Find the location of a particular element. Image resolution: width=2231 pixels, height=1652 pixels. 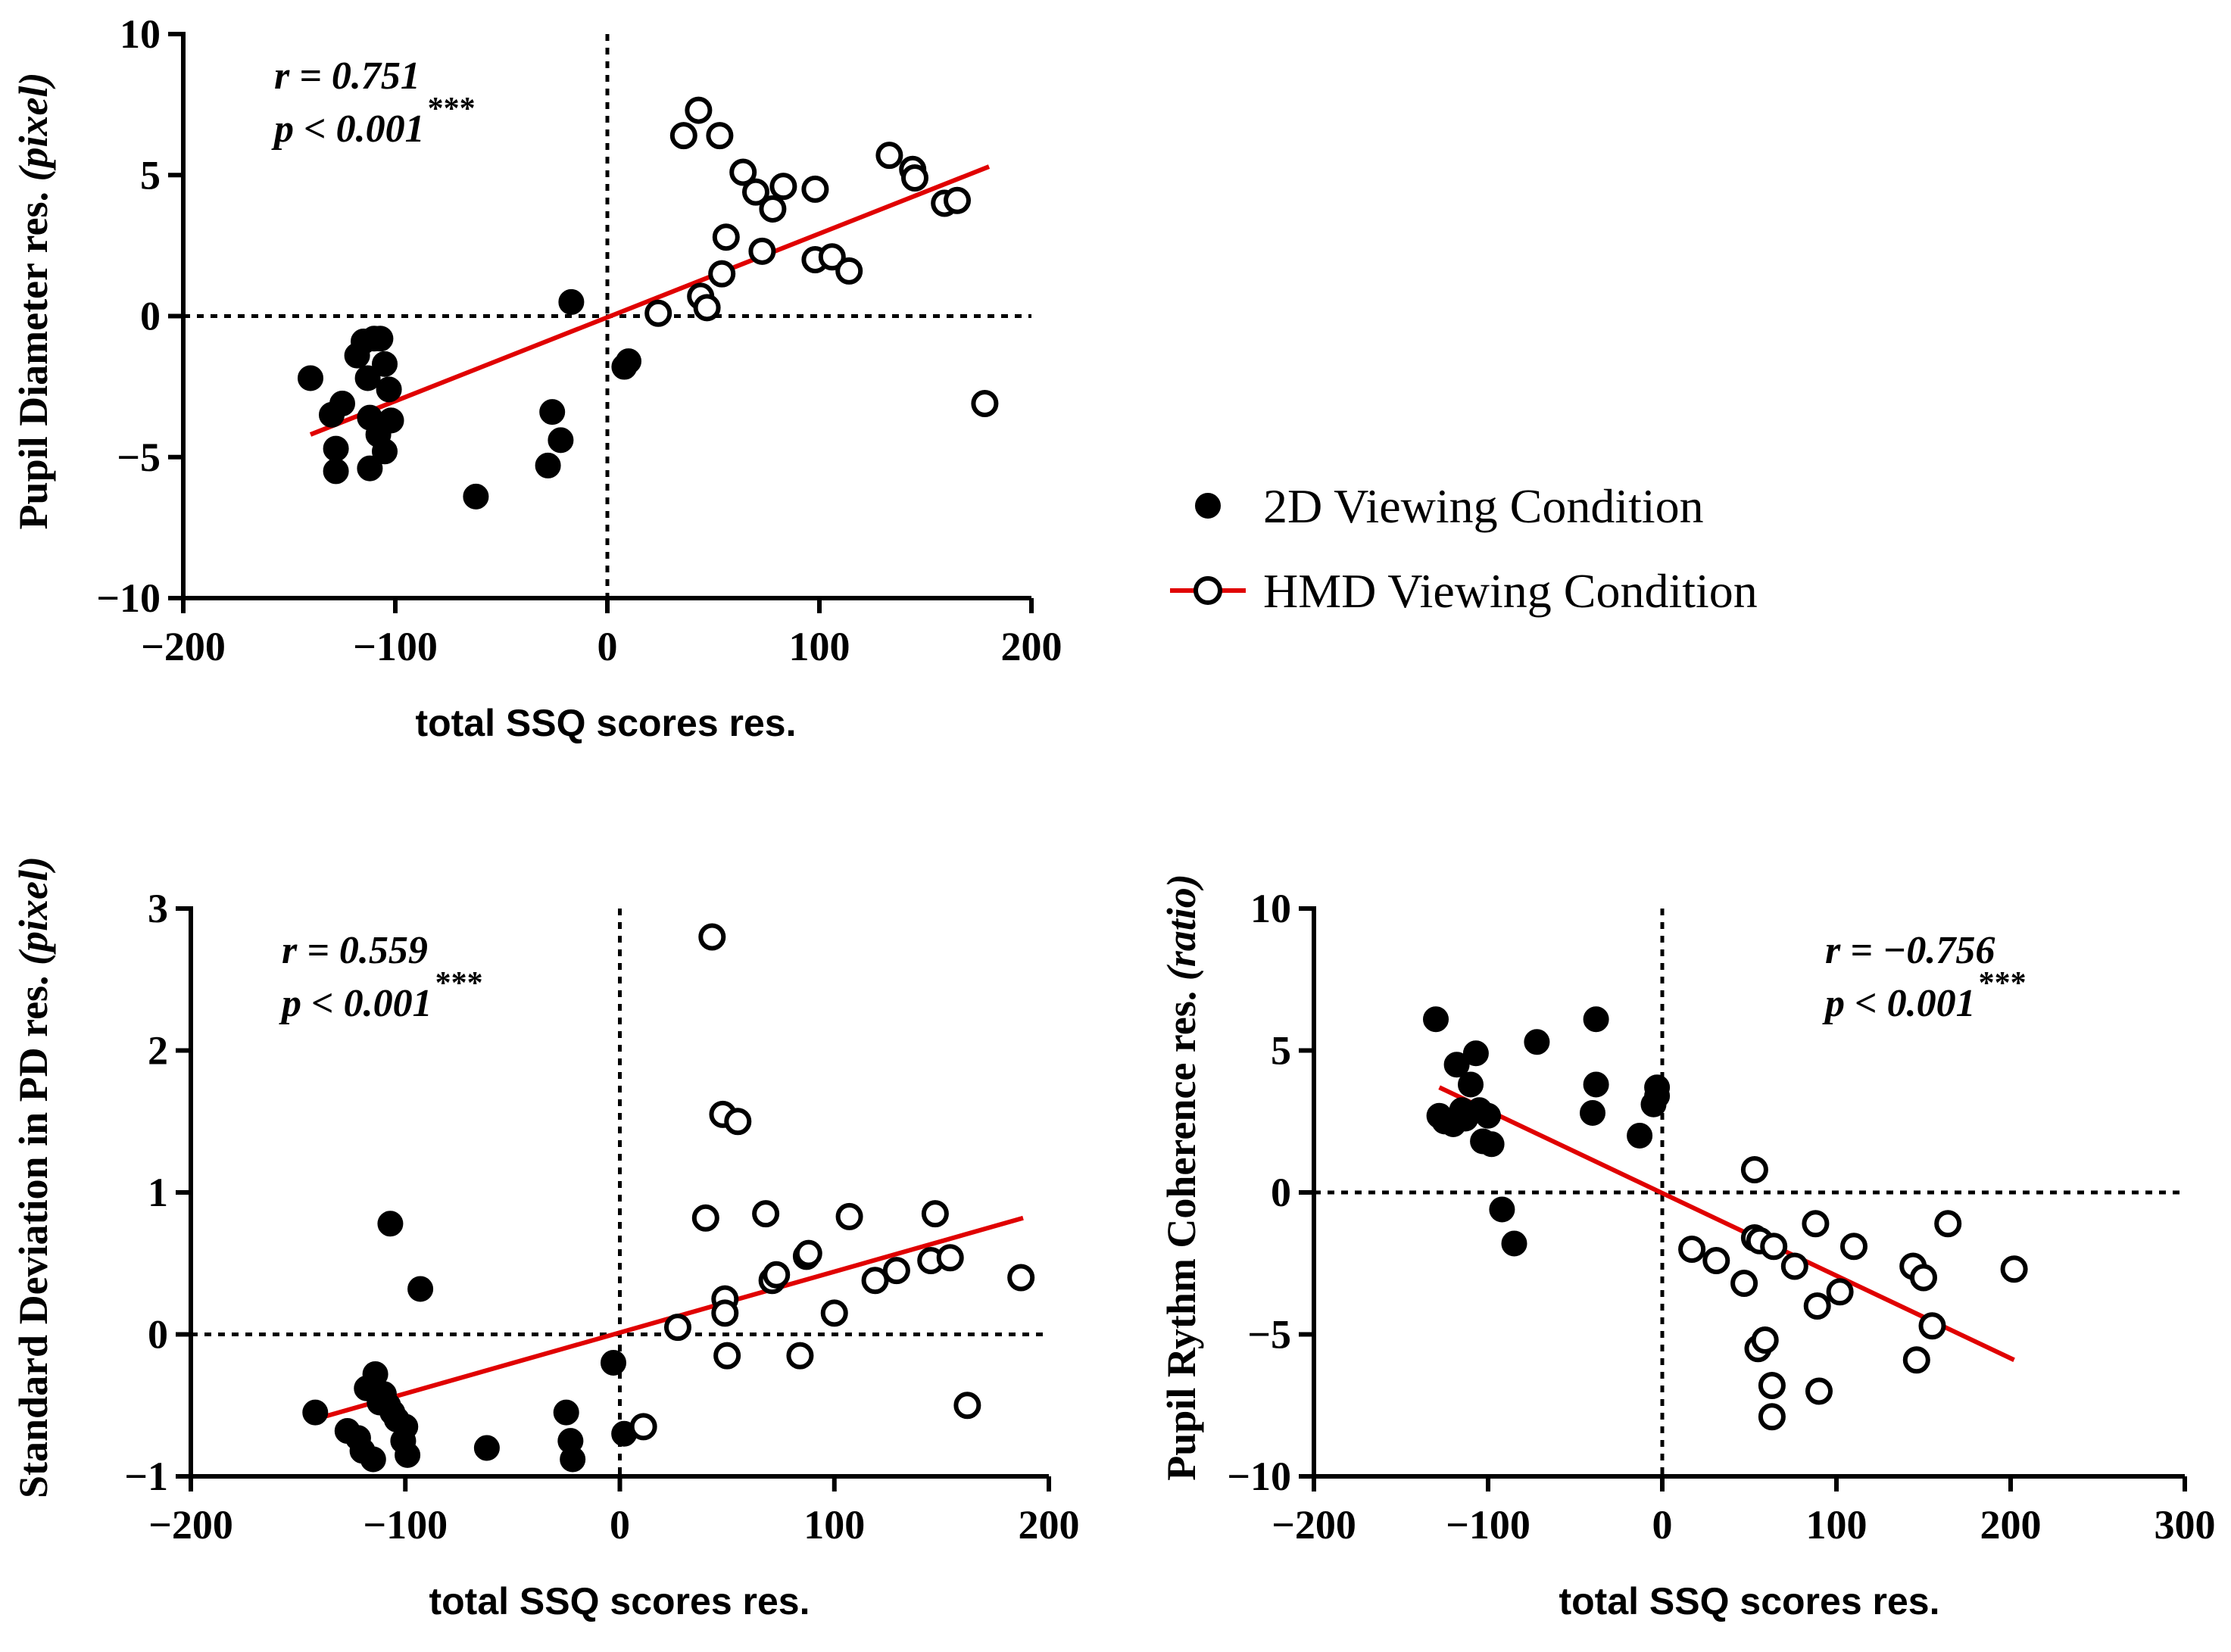

y-tick-label: 10 is located at coordinates (1270, 908).